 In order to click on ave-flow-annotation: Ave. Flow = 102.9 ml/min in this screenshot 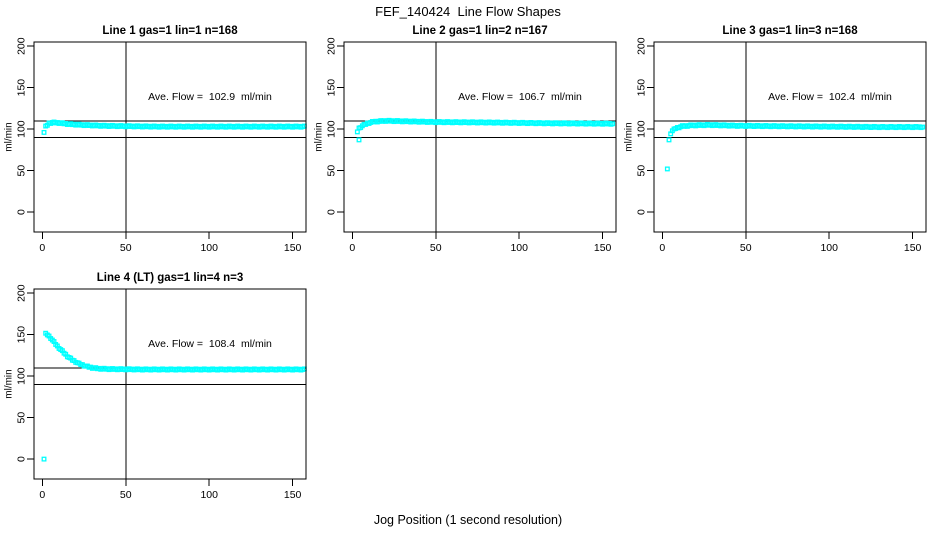, I will do `click(210, 97)`.